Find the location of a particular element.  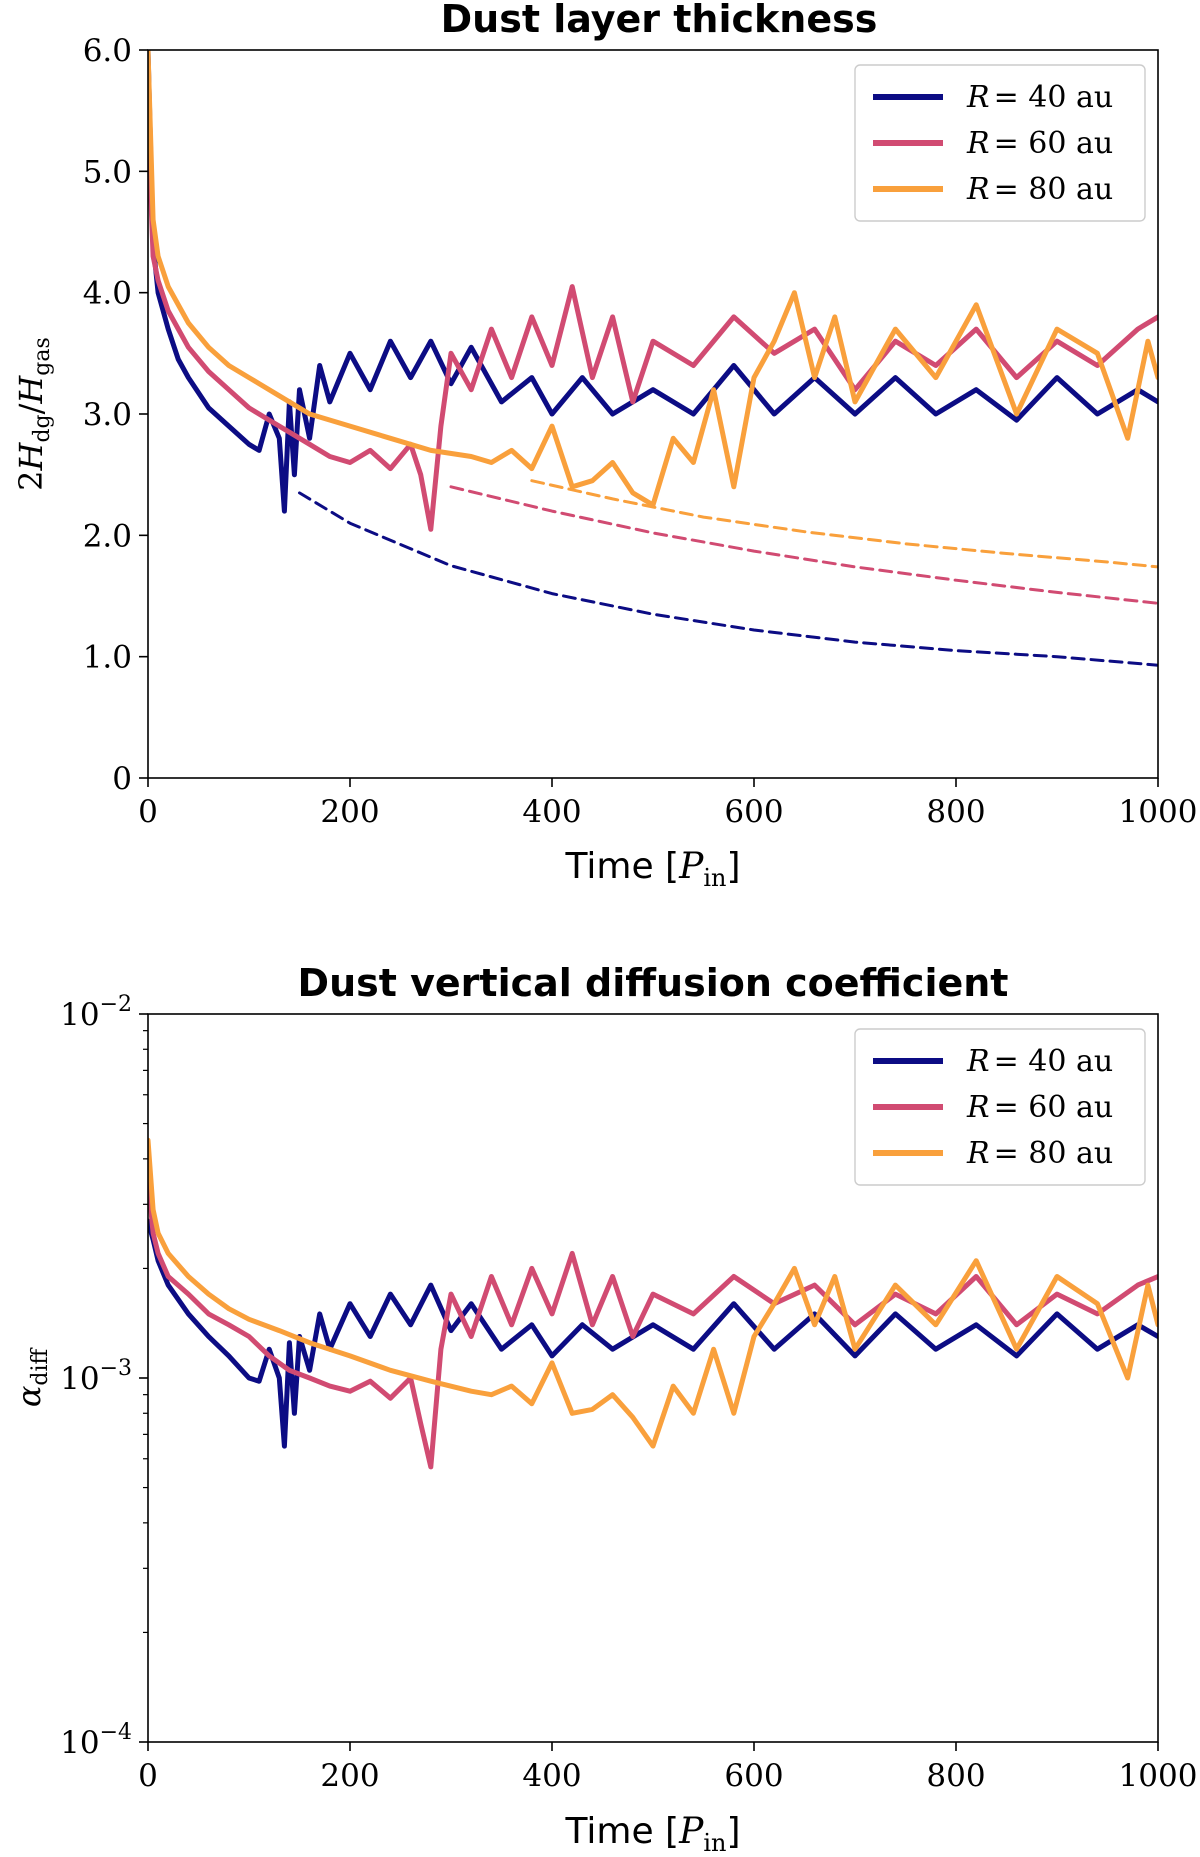

y-tick-label: 6.0 is located at coordinates (107, 51).